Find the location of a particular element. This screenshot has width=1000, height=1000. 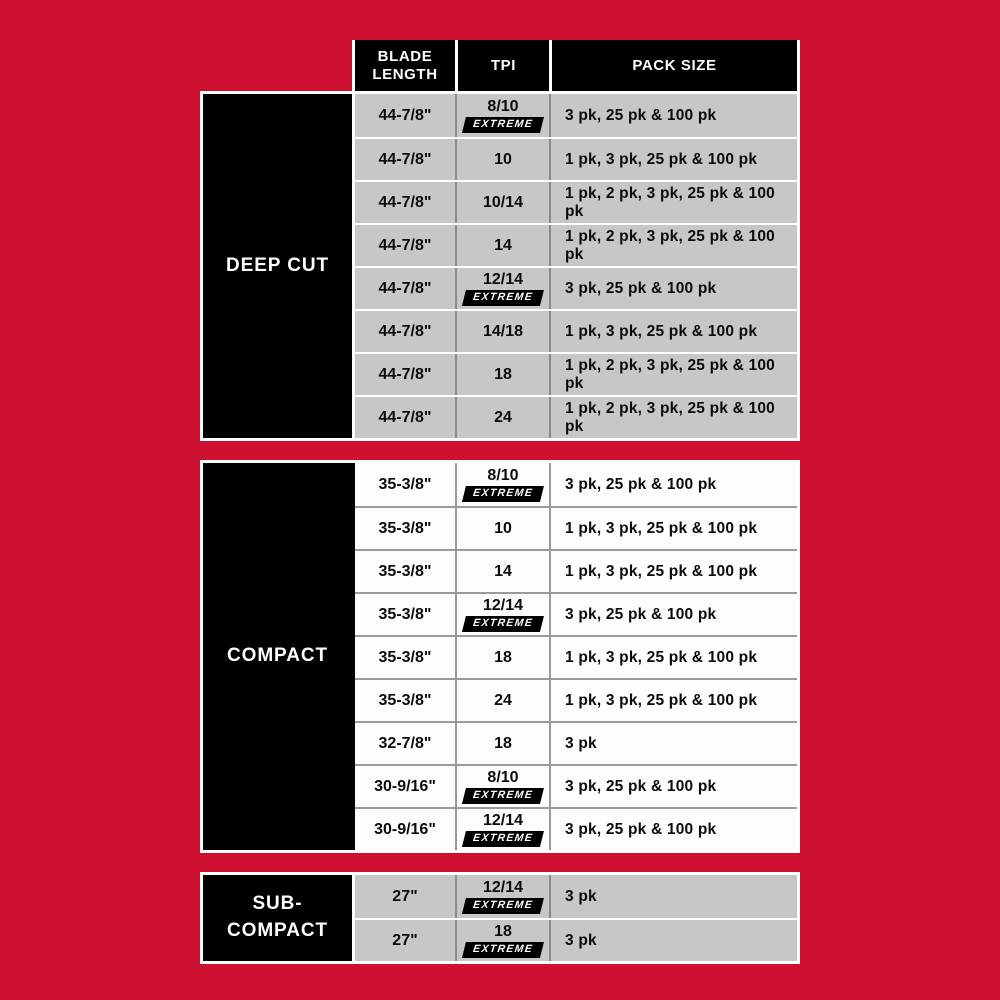

table-row: 35-3/8" 18 1 pk, 3 pk, 25 pk & 100 pk is located at coordinates (576, 656).